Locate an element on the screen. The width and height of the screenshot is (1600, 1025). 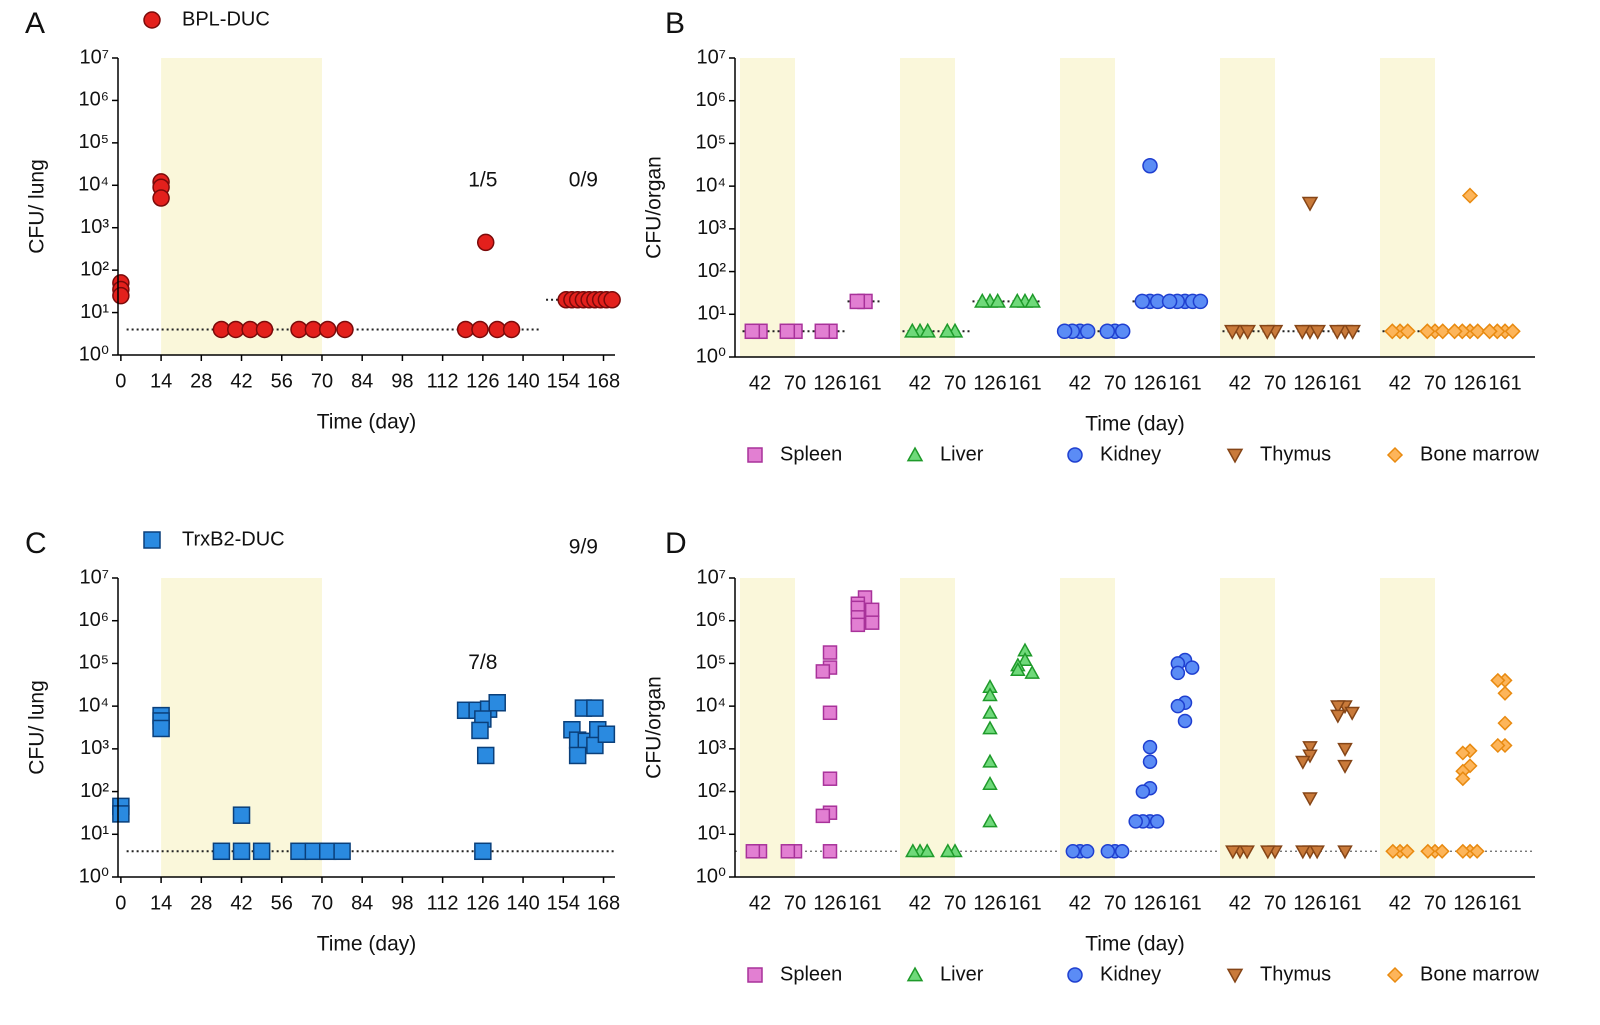
y-axis-title: CFU/ lung is located at coordinates (37, 206).